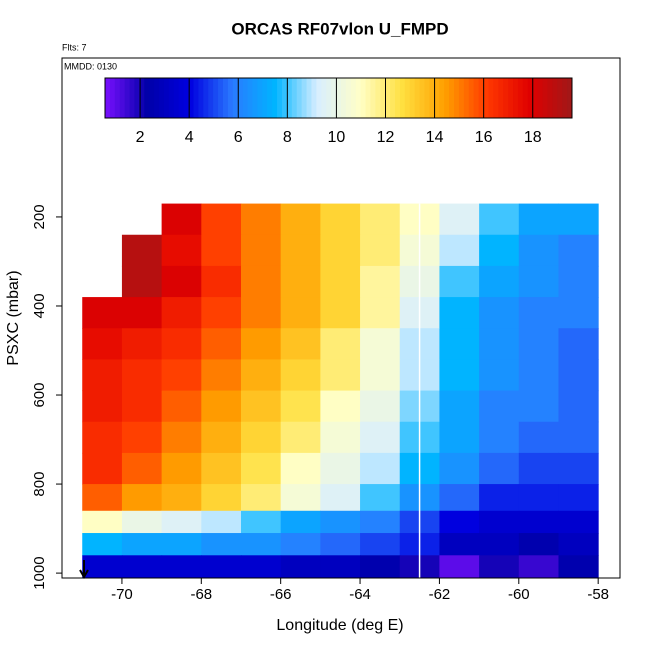 The image size is (650, 655). I want to click on x-tick-label: -68, so click(201, 594).